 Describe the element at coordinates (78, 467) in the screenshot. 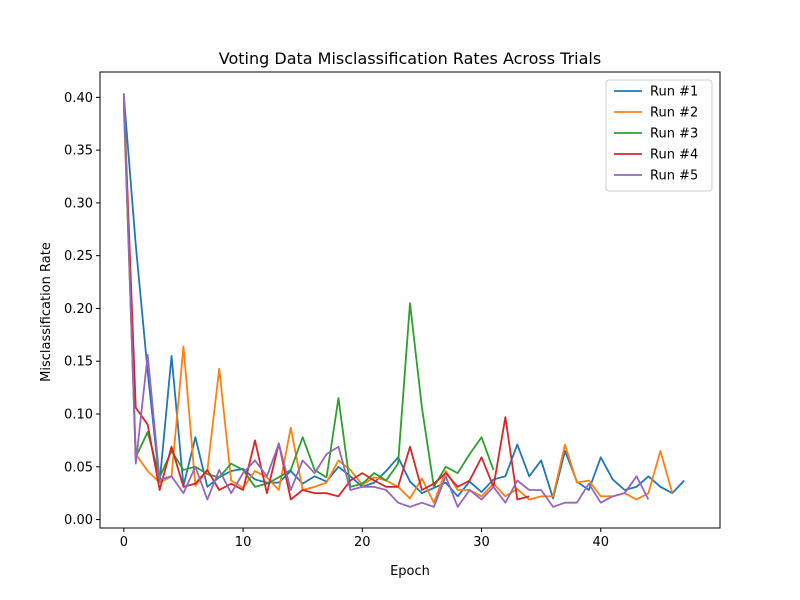

I see `y-tick-label: 0.05` at that location.